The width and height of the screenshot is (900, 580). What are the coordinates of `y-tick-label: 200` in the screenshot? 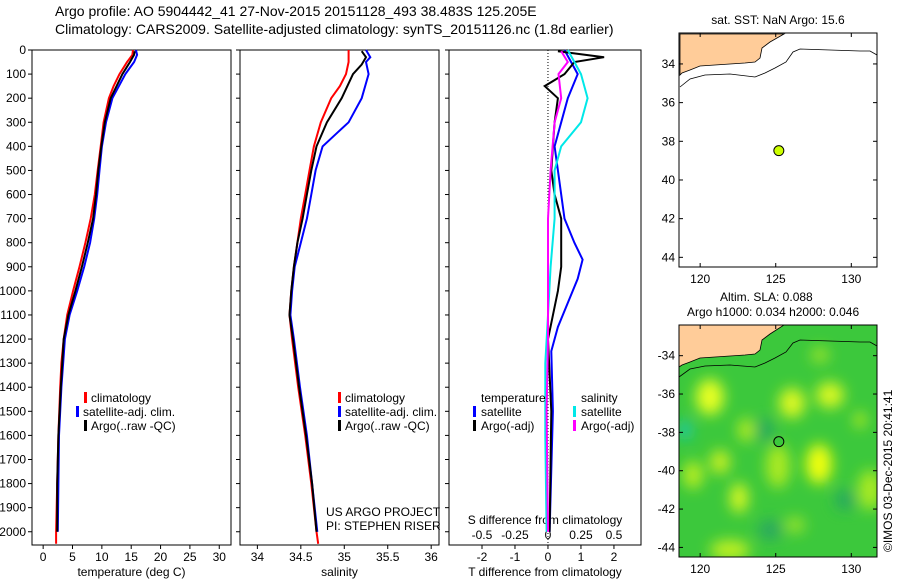 It's located at (16, 98).